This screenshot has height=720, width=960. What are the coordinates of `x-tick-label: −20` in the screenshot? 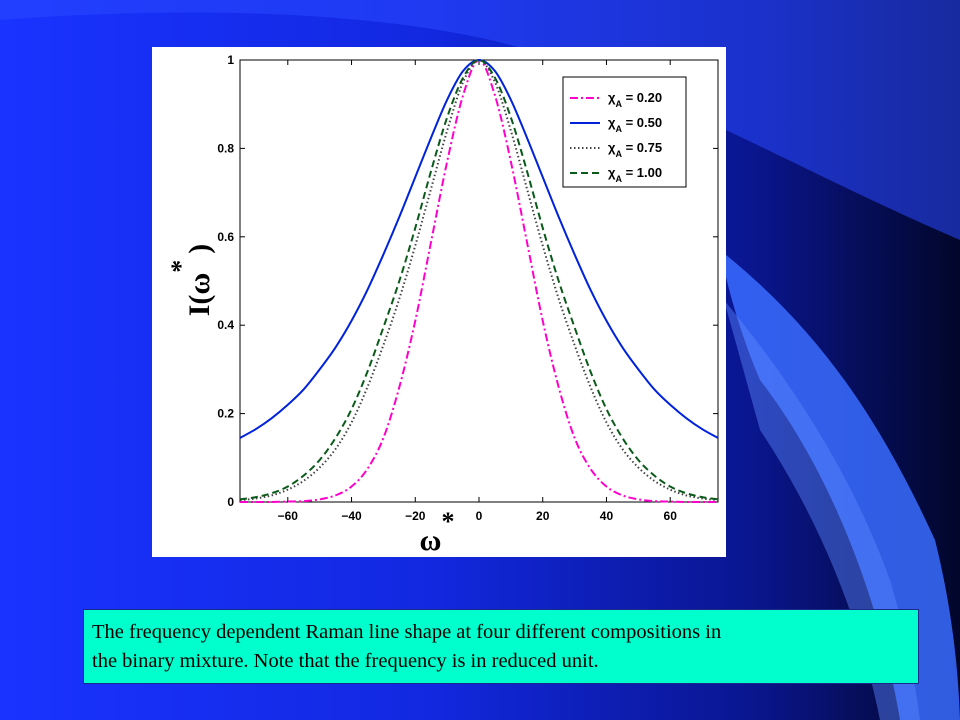 It's located at (415, 516).